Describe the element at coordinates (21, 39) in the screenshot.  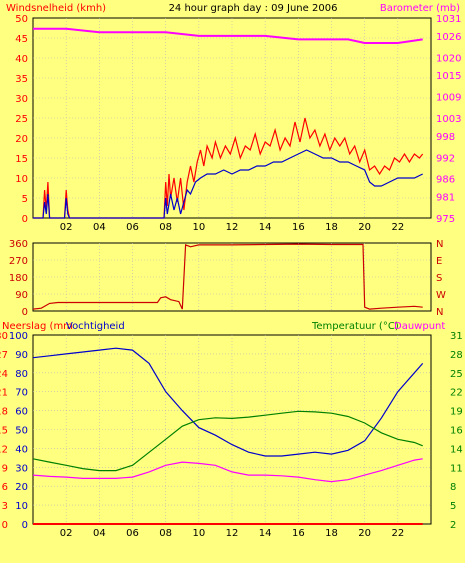
I see `wind-speed-y-tick-label: 45` at that location.